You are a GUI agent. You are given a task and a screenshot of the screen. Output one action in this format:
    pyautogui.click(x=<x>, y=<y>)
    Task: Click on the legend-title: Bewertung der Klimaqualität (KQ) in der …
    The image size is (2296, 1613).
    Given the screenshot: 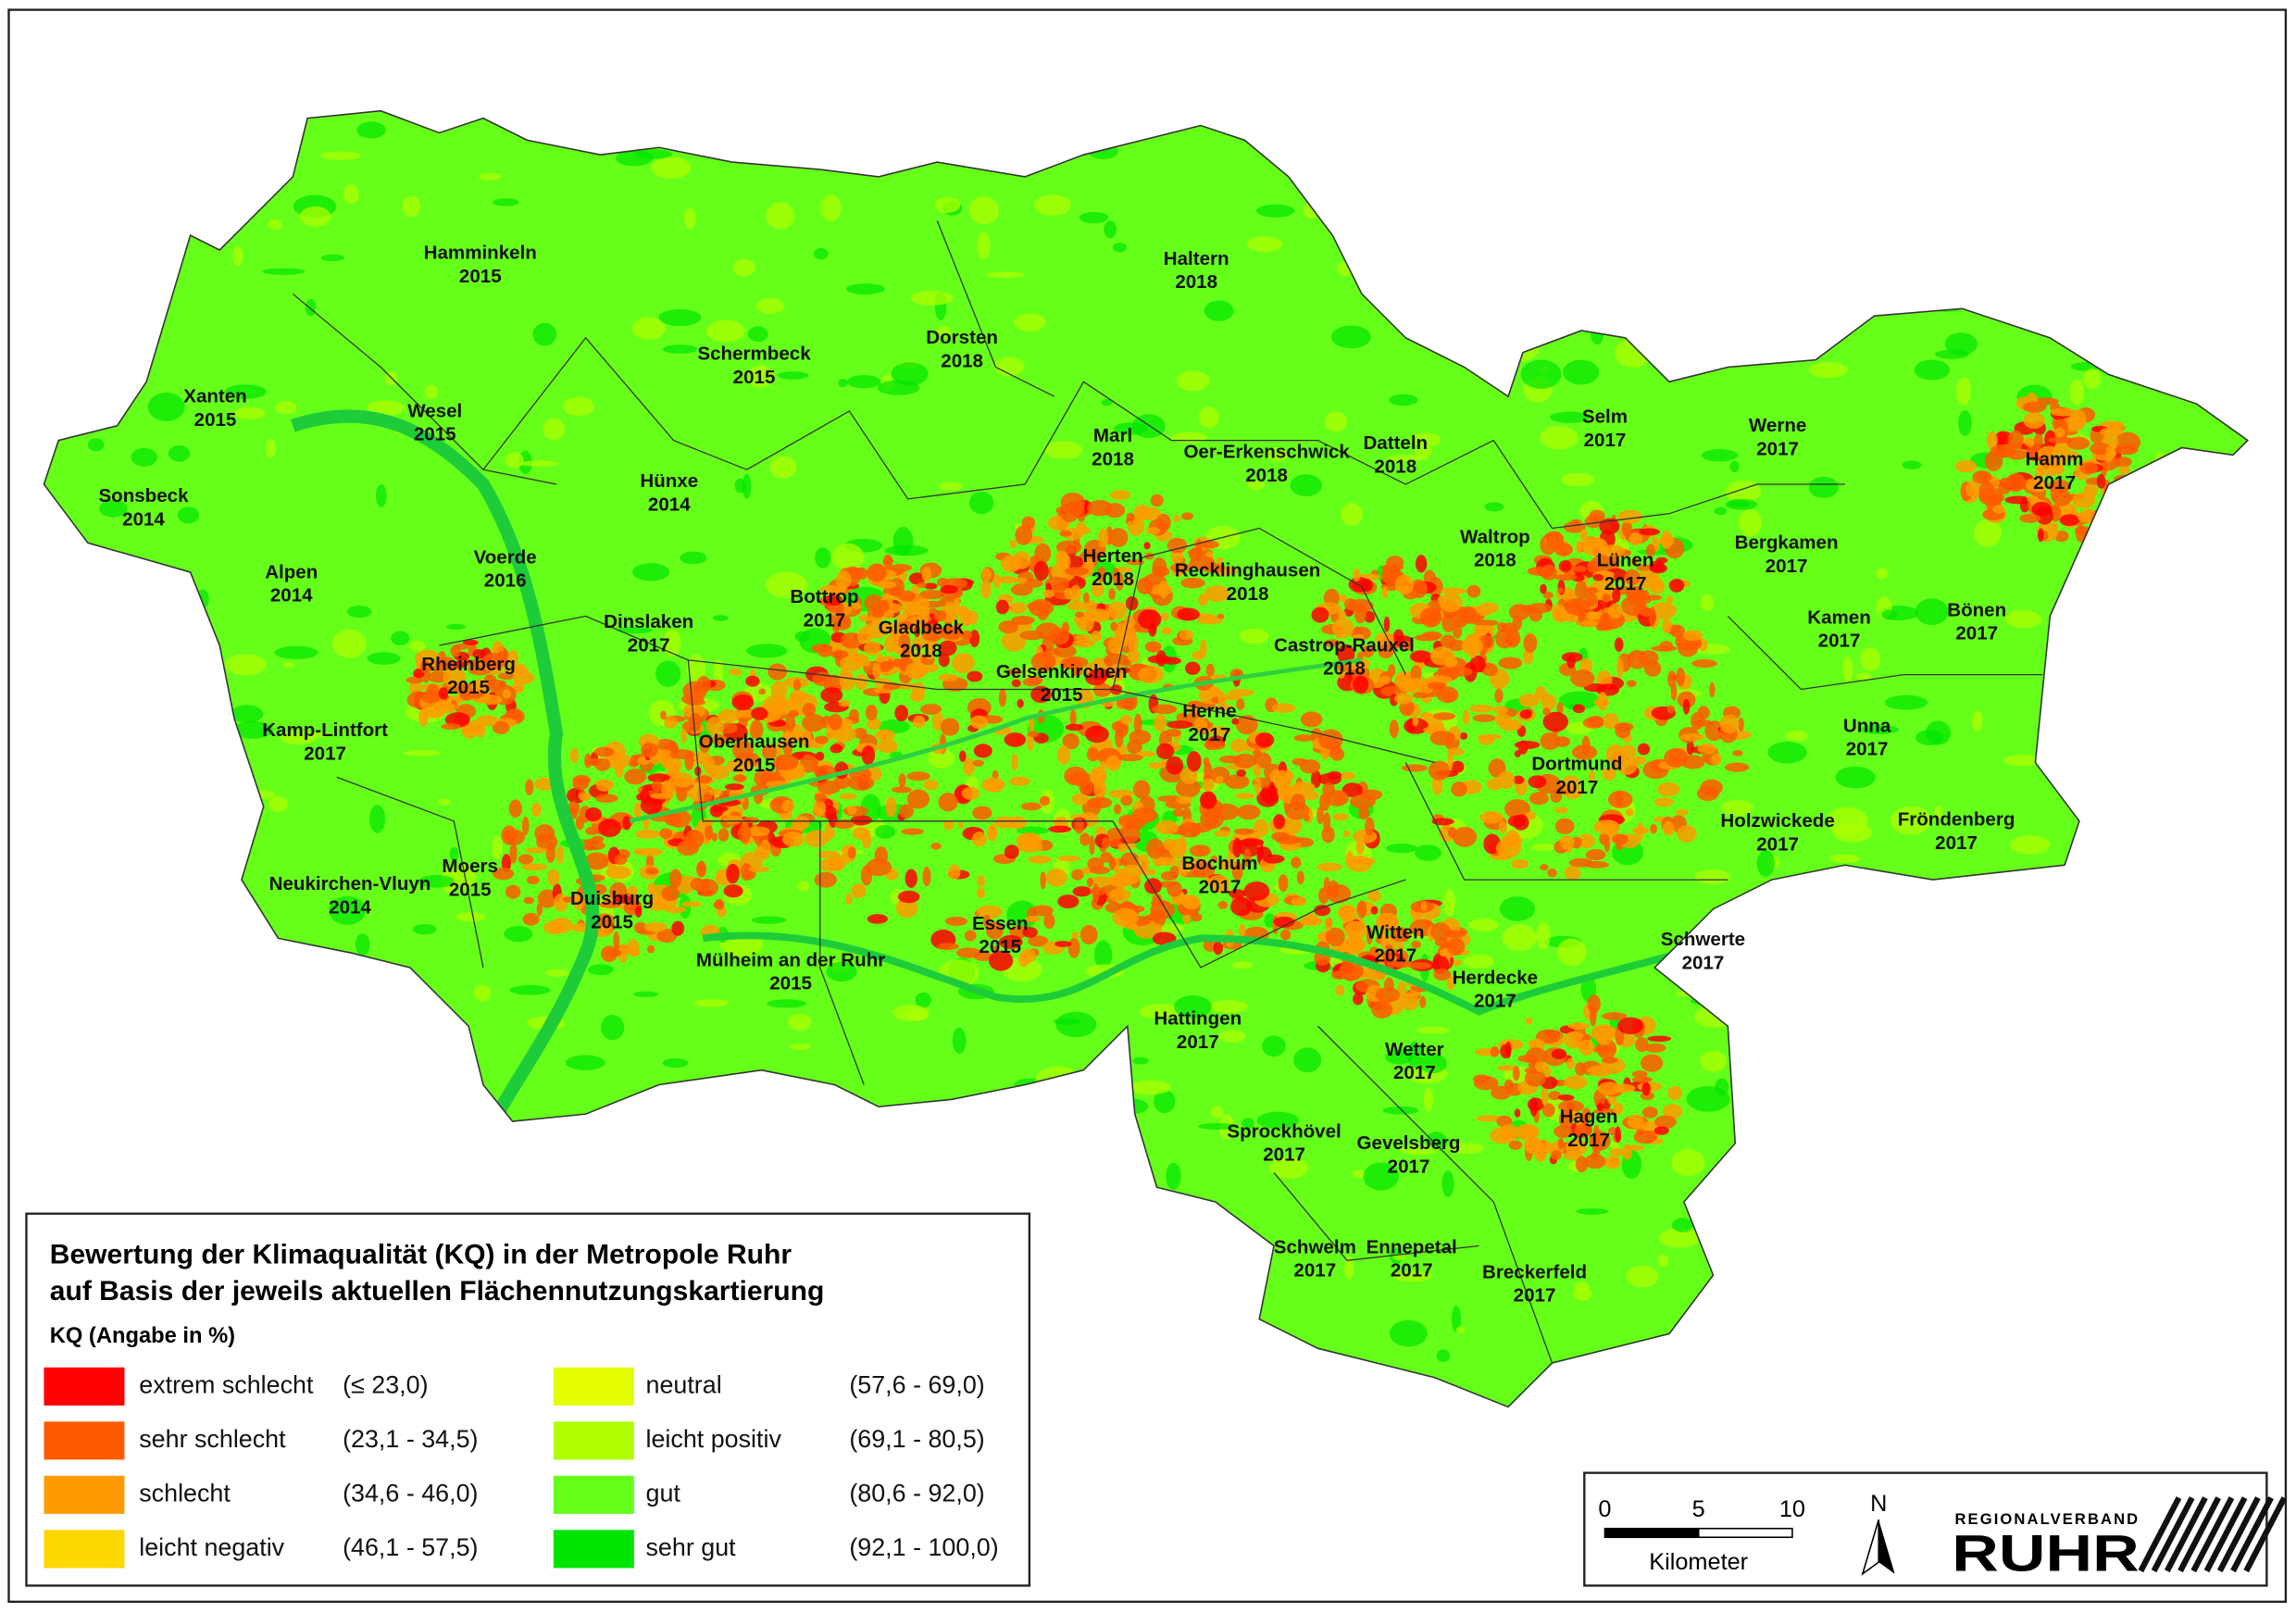 What is the action you would take?
    pyautogui.click(x=421, y=1254)
    